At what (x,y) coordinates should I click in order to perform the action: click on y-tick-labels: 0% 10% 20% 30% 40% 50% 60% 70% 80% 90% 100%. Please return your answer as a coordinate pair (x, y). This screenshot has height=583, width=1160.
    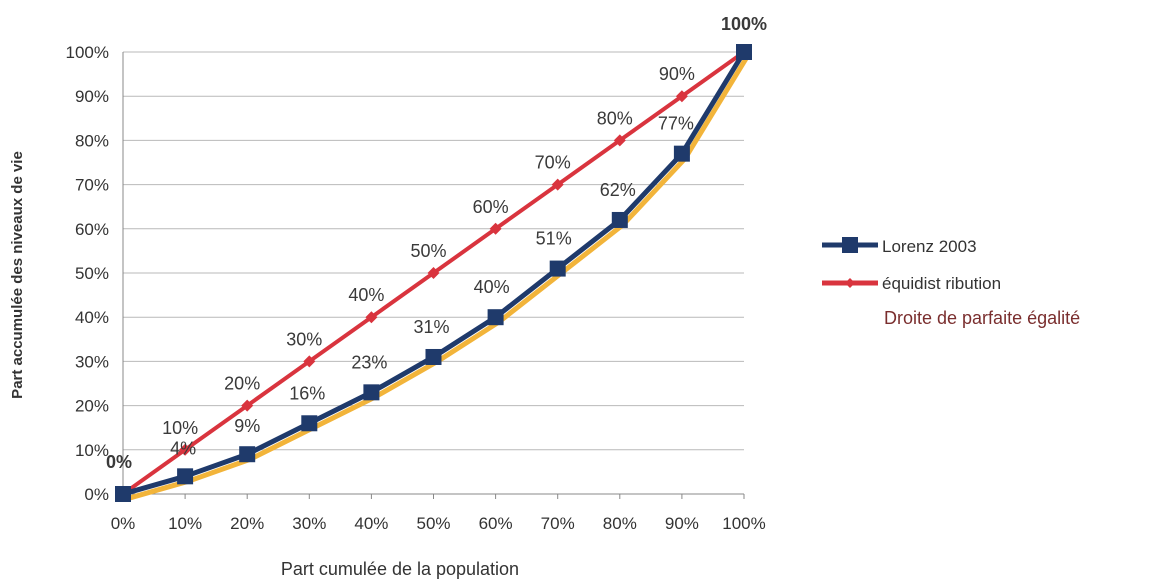
    Looking at the image, I should click on (87, 273).